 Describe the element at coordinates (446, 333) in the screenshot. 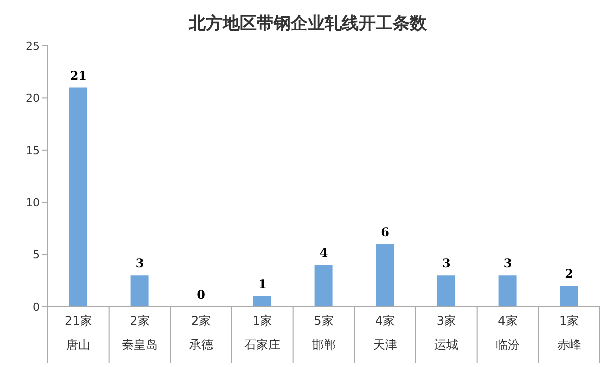

I see `x-tick-label: 3家运城` at that location.